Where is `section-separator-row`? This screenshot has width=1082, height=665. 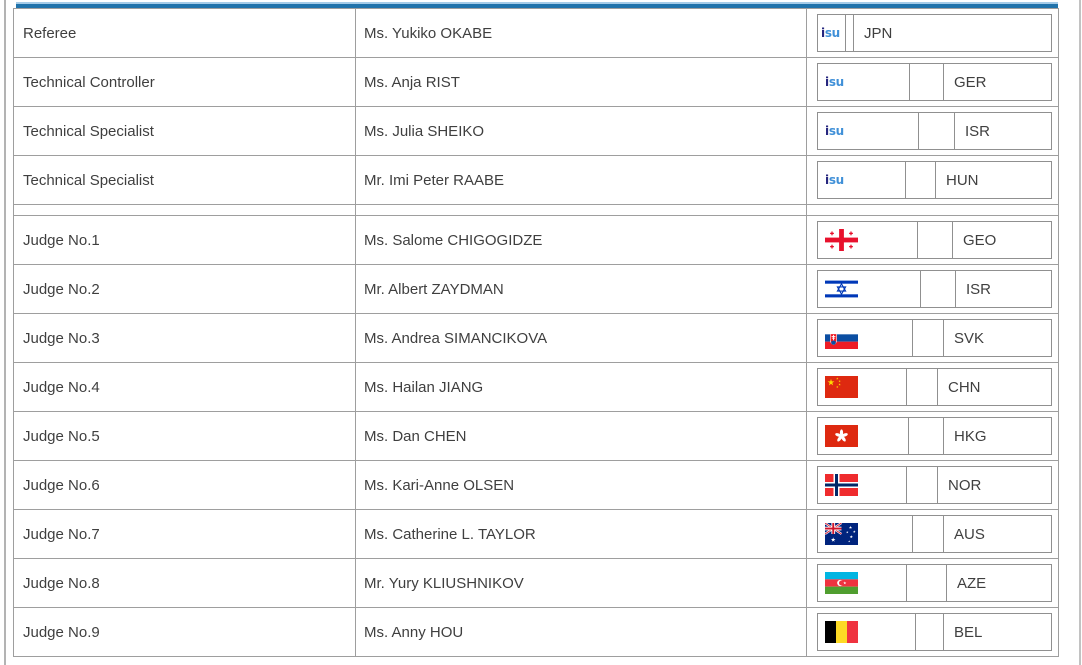
section-separator-row is located at coordinates (536, 210).